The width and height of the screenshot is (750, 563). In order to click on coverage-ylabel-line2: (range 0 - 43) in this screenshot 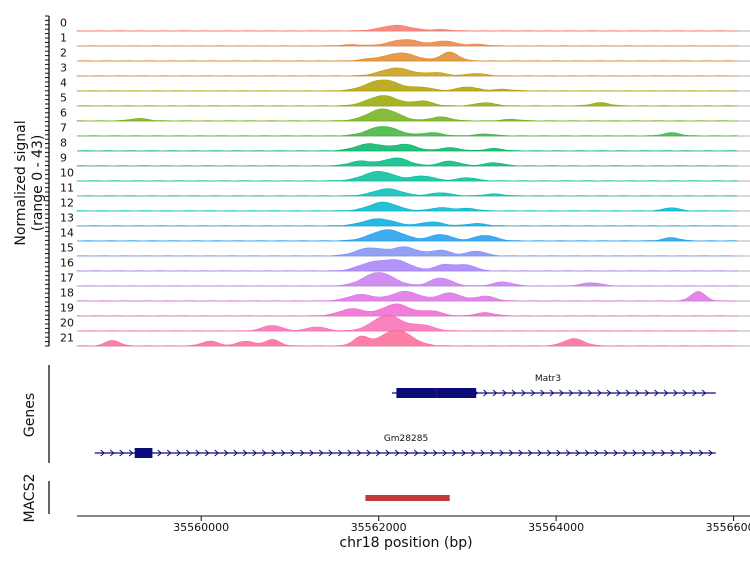, I will do `click(38, 183)`.